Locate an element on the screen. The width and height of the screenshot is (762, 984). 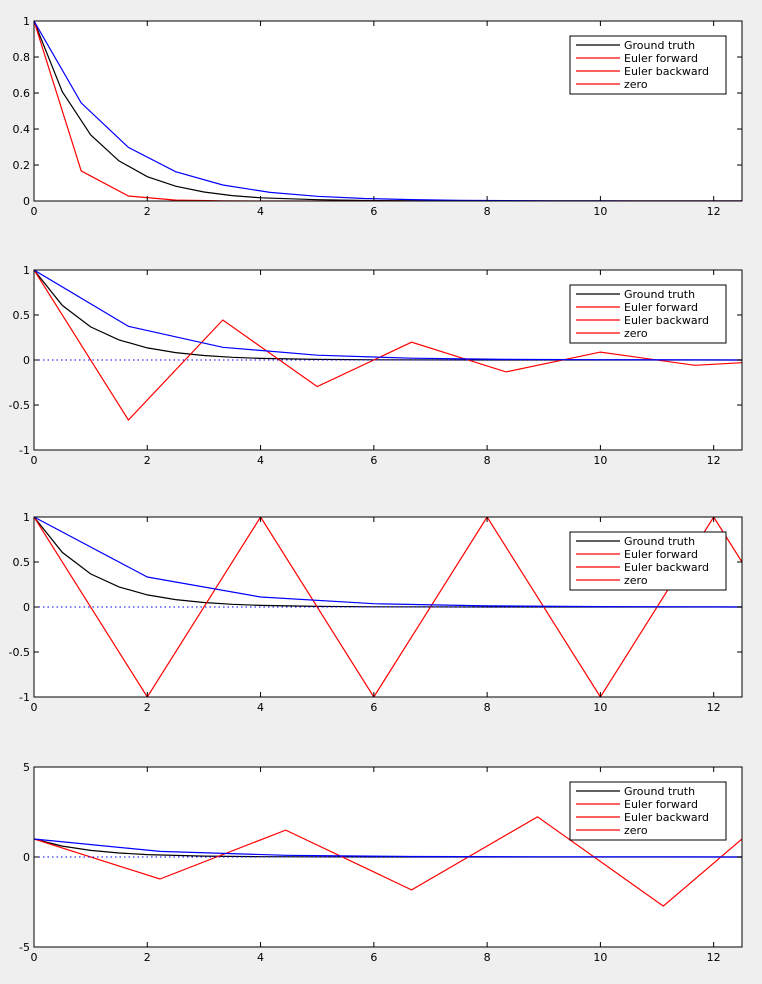
series-line-ground-truth is located at coordinates (388, 562).